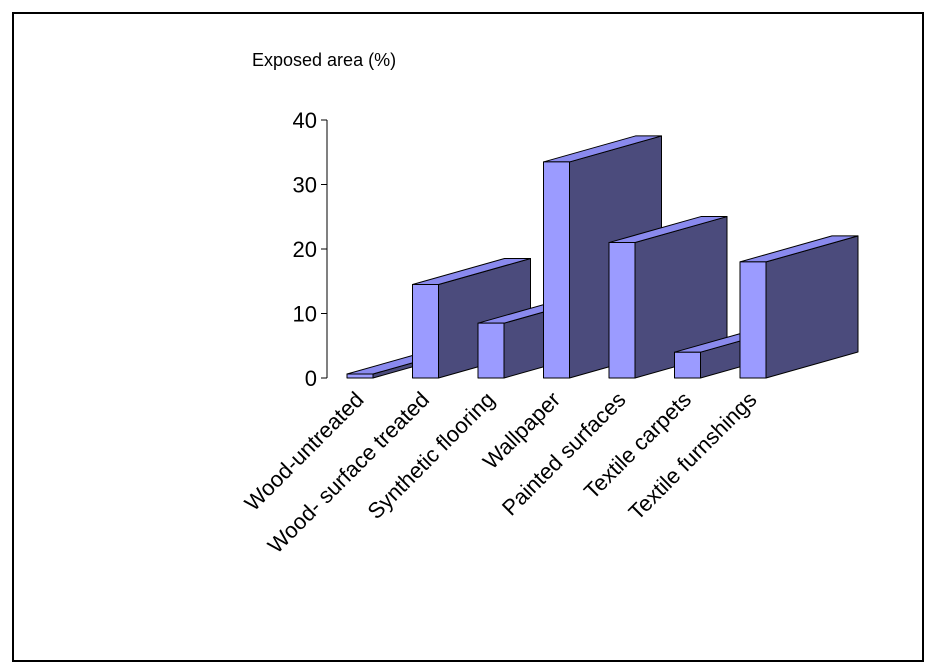 This screenshot has height=664, width=926. I want to click on y-tick-label: 20, so click(305, 249).